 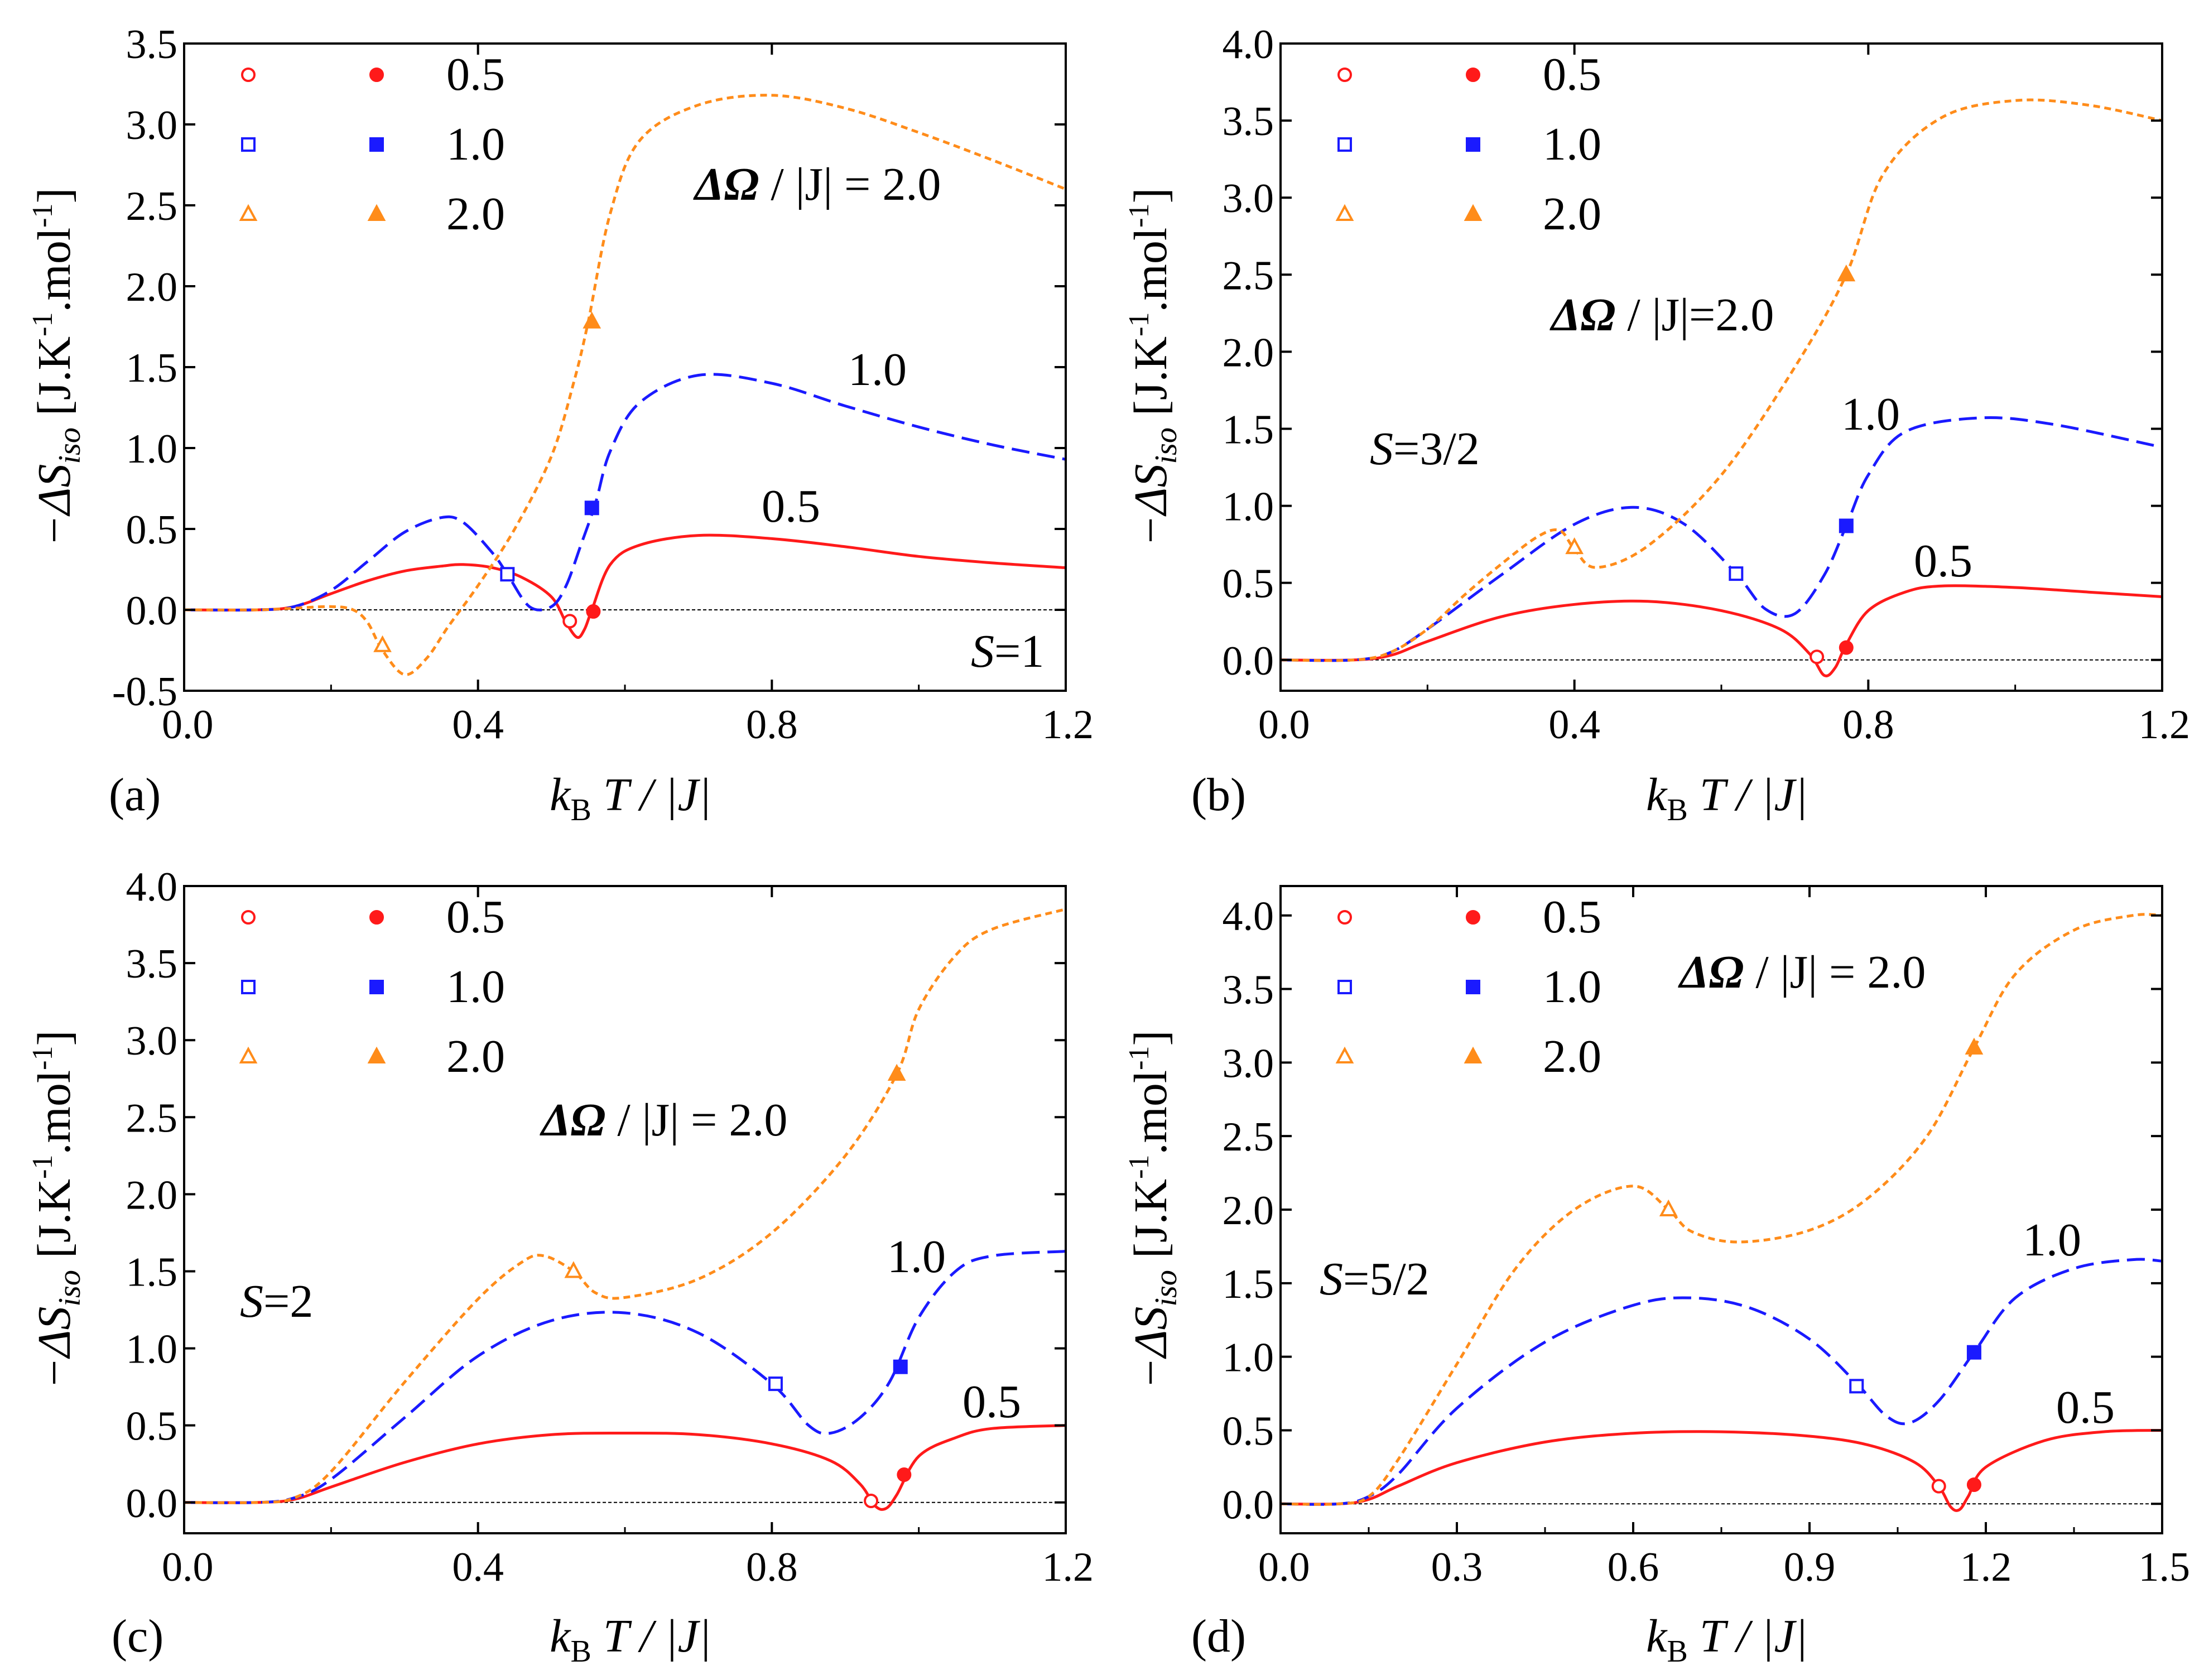 What do you see at coordinates (1218, 1636) in the screenshot?
I see `panel-label: (d)` at bounding box center [1218, 1636].